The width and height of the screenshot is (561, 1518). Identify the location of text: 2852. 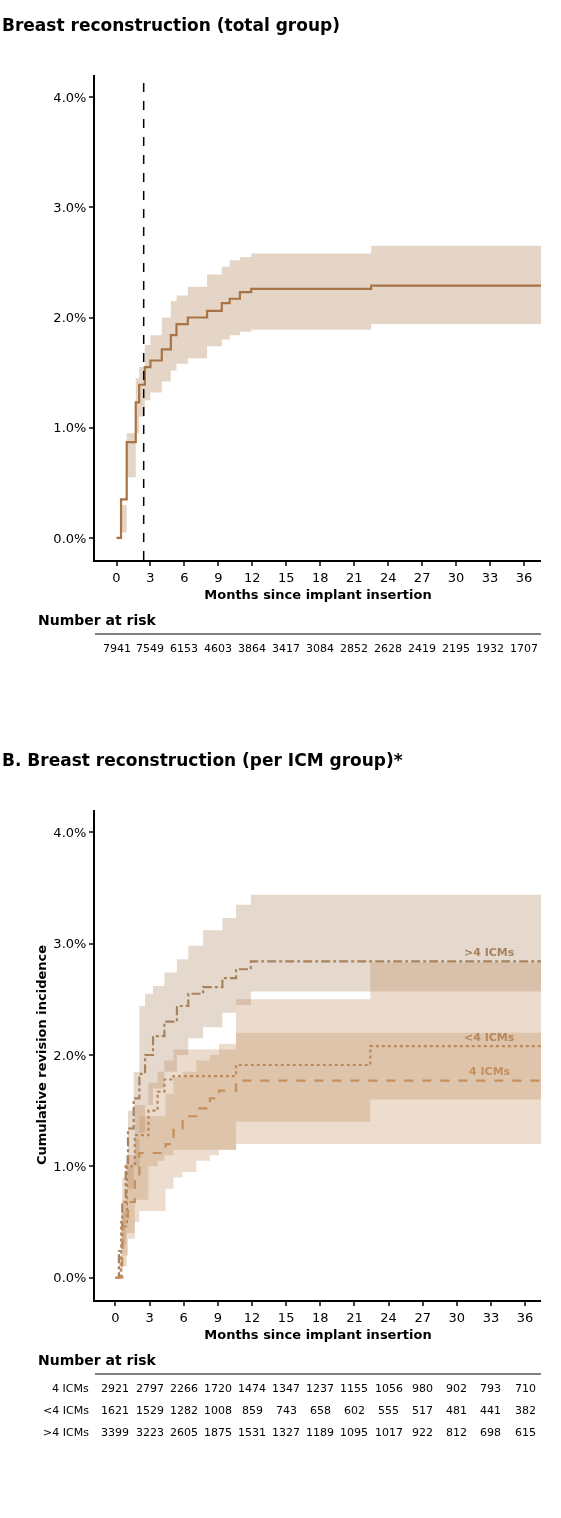
(354, 648).